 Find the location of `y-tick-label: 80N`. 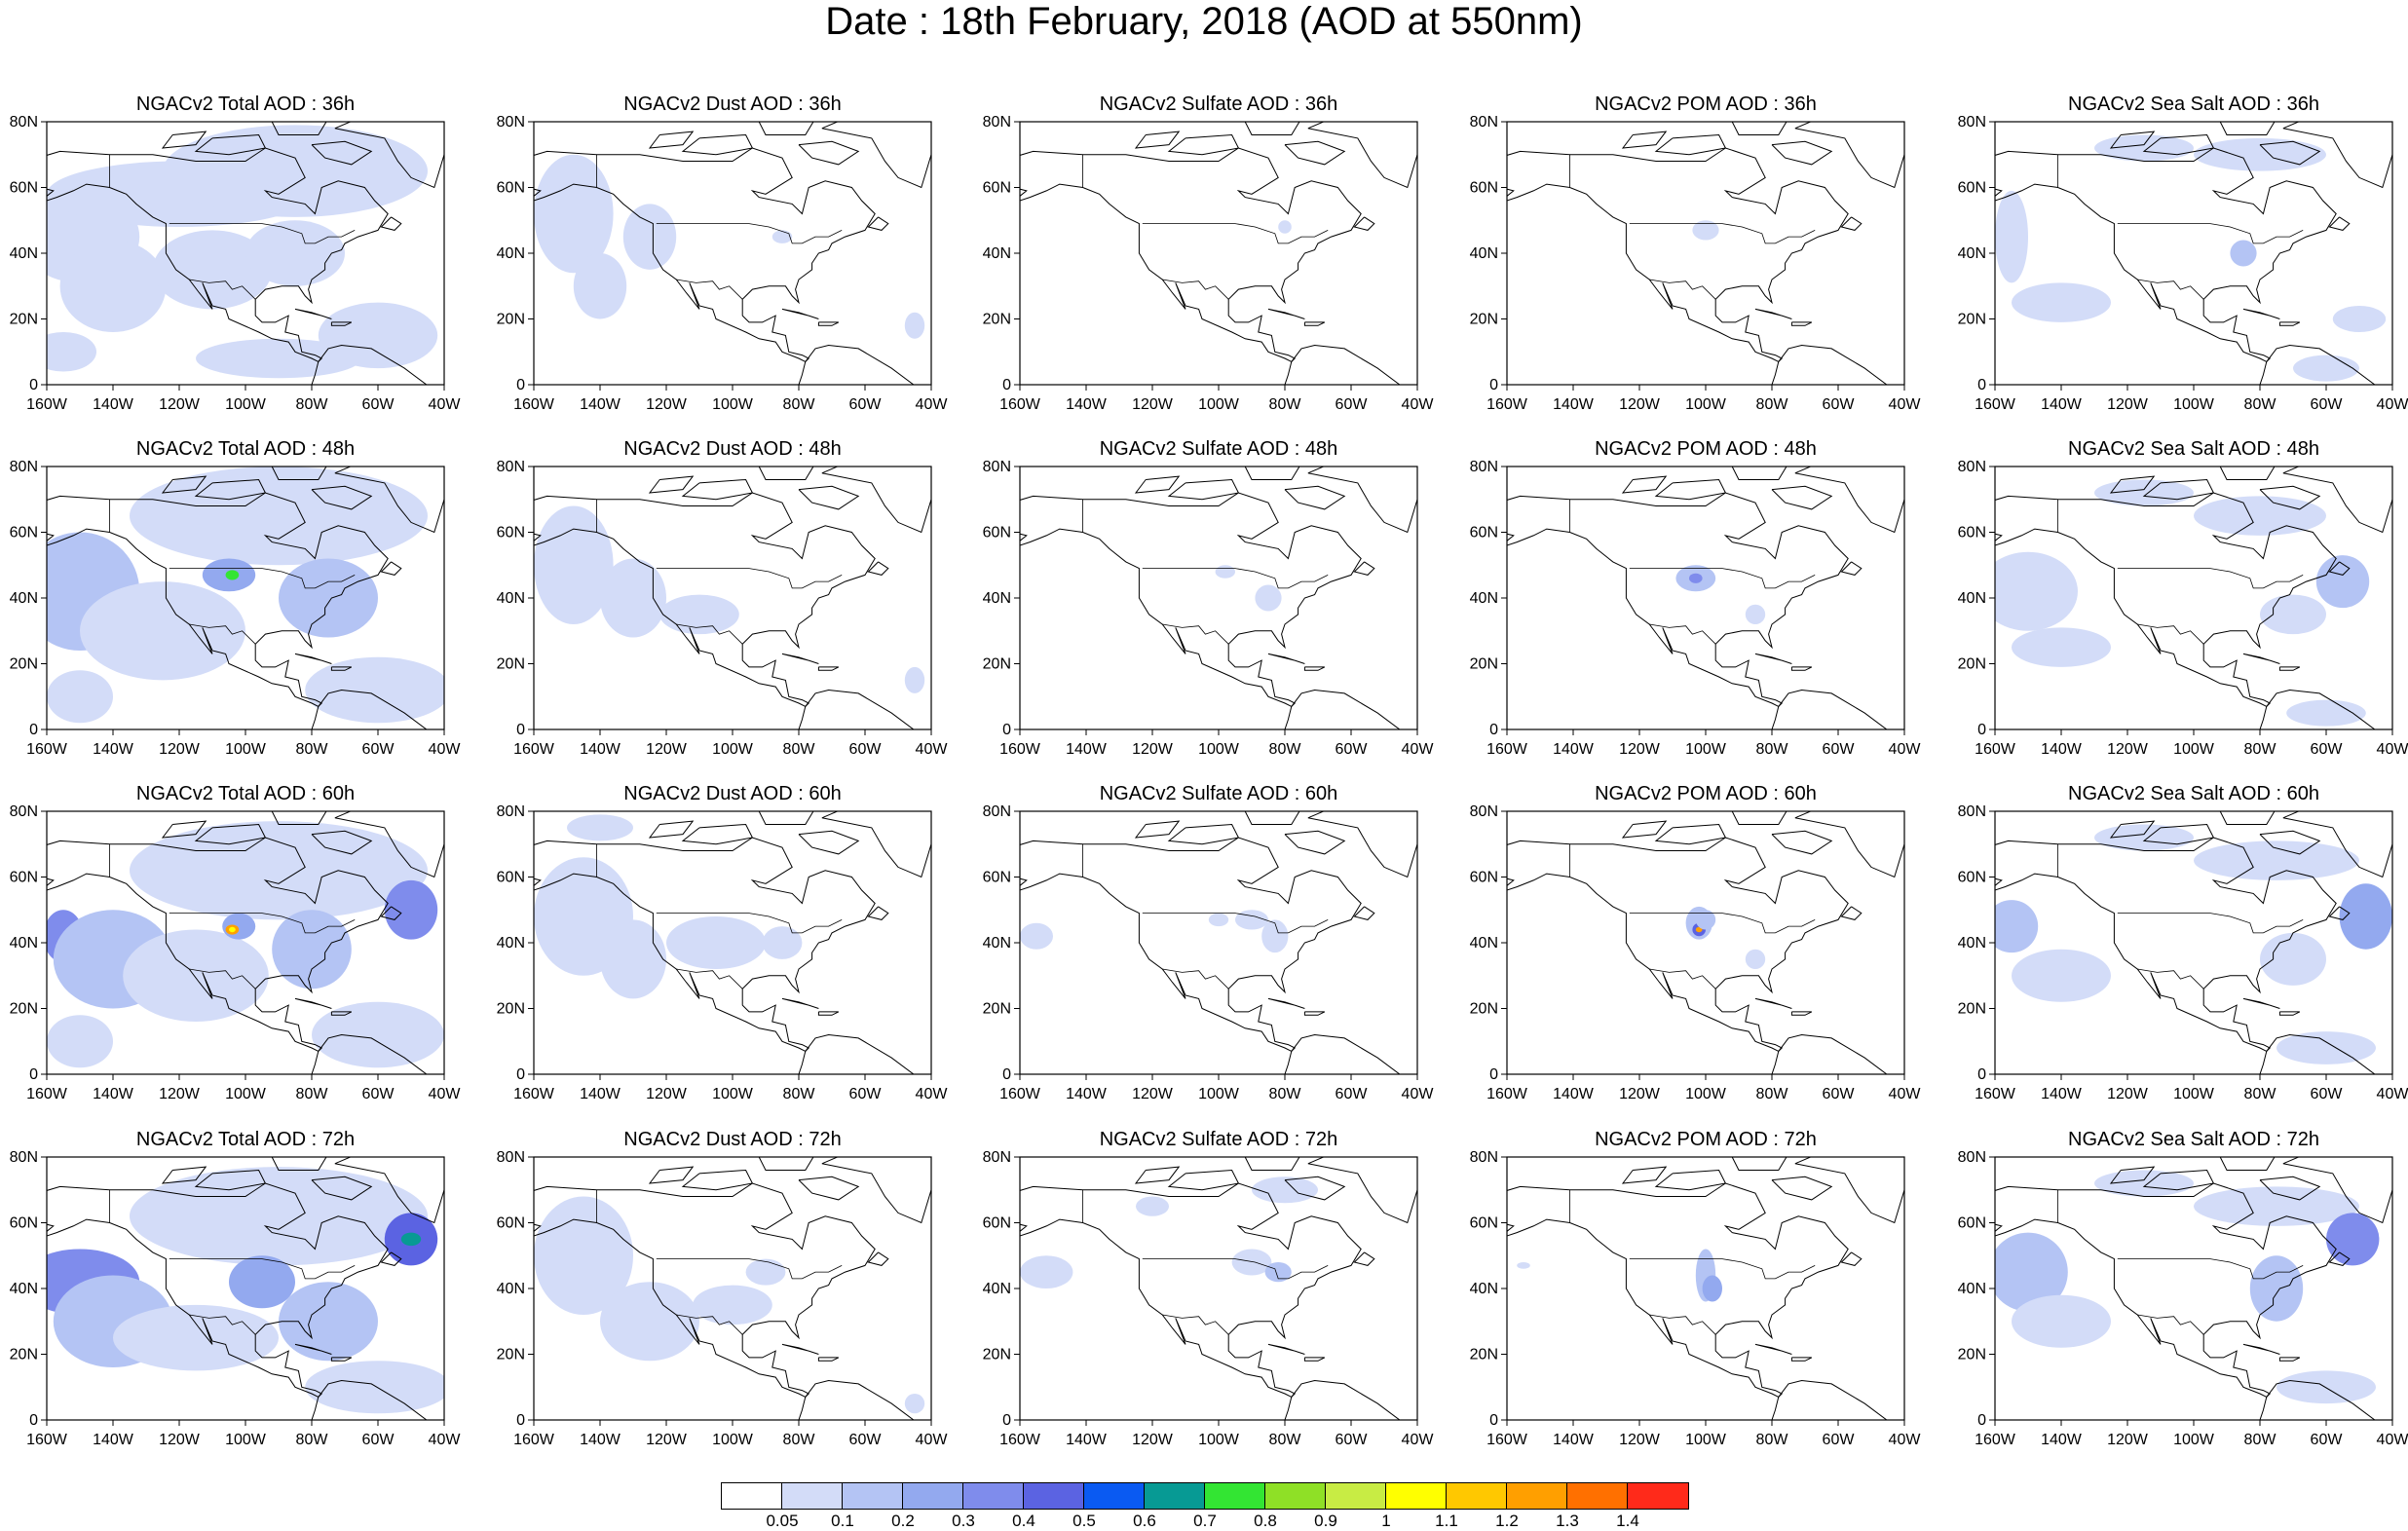

y-tick-label: 80N is located at coordinates (511, 811).